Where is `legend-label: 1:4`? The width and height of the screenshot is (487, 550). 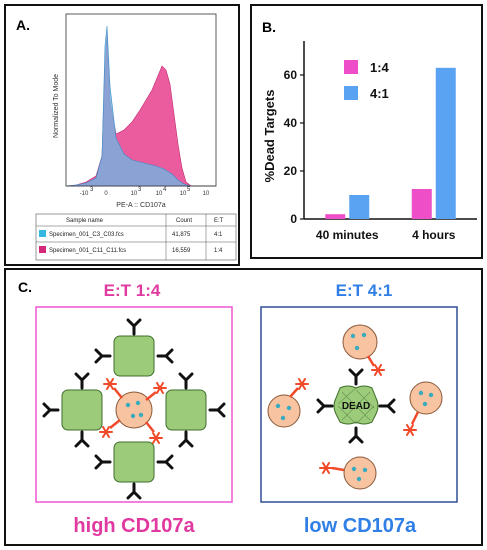
legend-label: 1:4 is located at coordinates (380, 67).